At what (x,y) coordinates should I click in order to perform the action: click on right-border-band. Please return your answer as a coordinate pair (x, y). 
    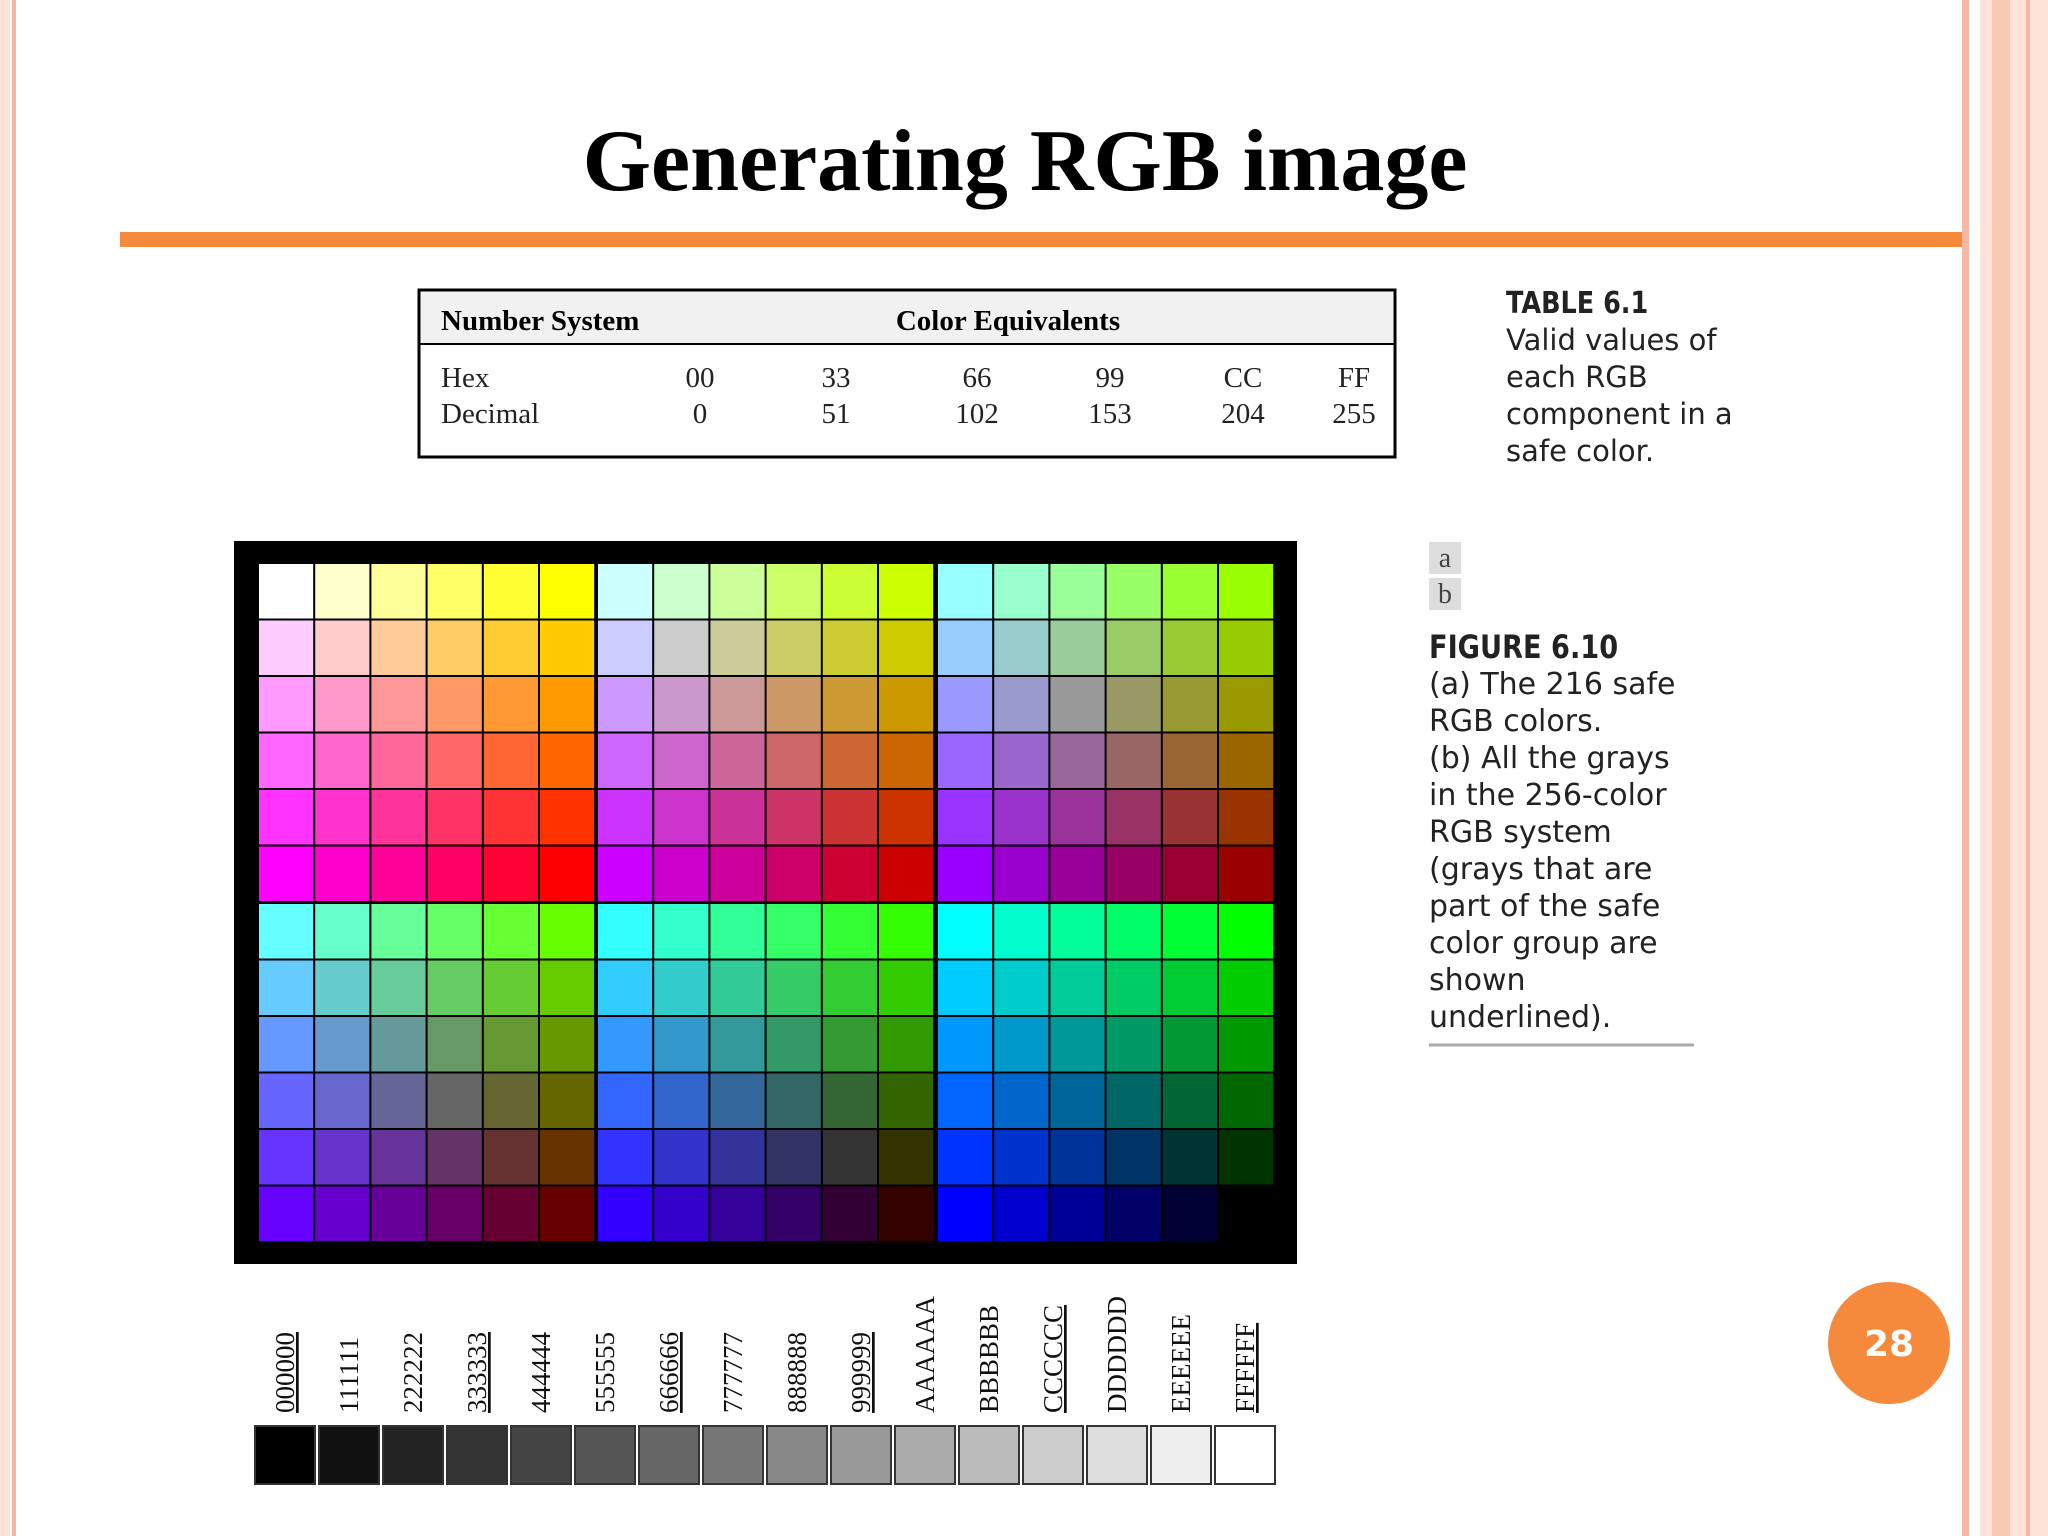
    Looking at the image, I should click on (2001, 768).